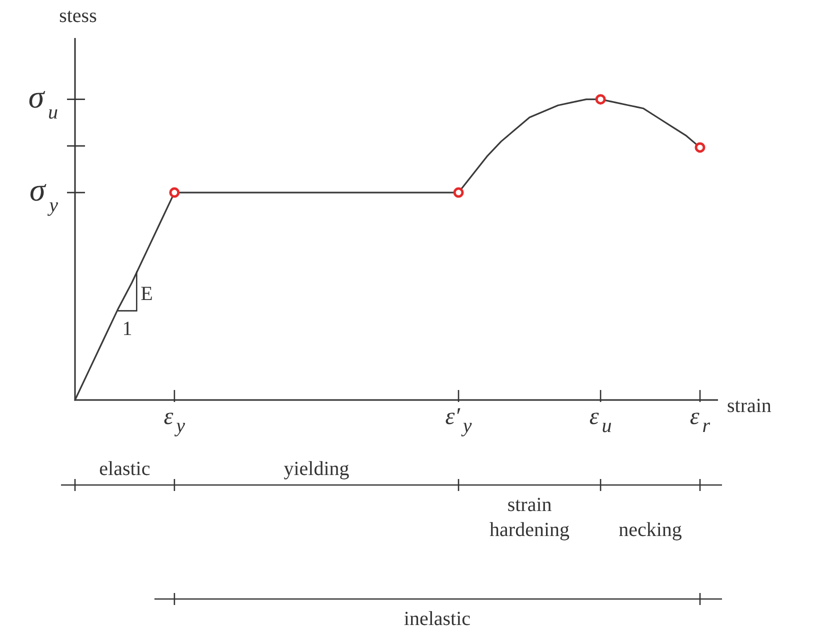 The width and height of the screenshot is (814, 631). Describe the element at coordinates (43, 101) in the screenshot. I see `text: σ$_{u}$` at that location.